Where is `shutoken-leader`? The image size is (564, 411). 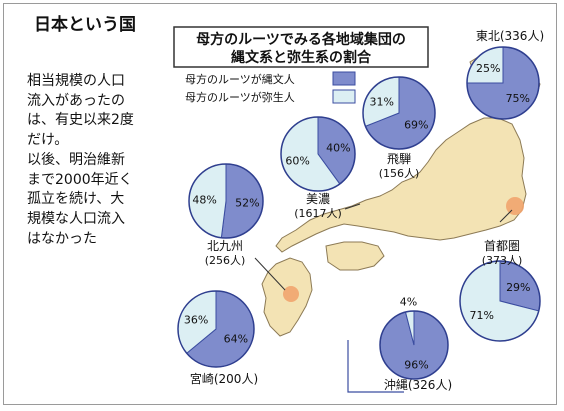 shutoken-leader is located at coordinates (506, 216).